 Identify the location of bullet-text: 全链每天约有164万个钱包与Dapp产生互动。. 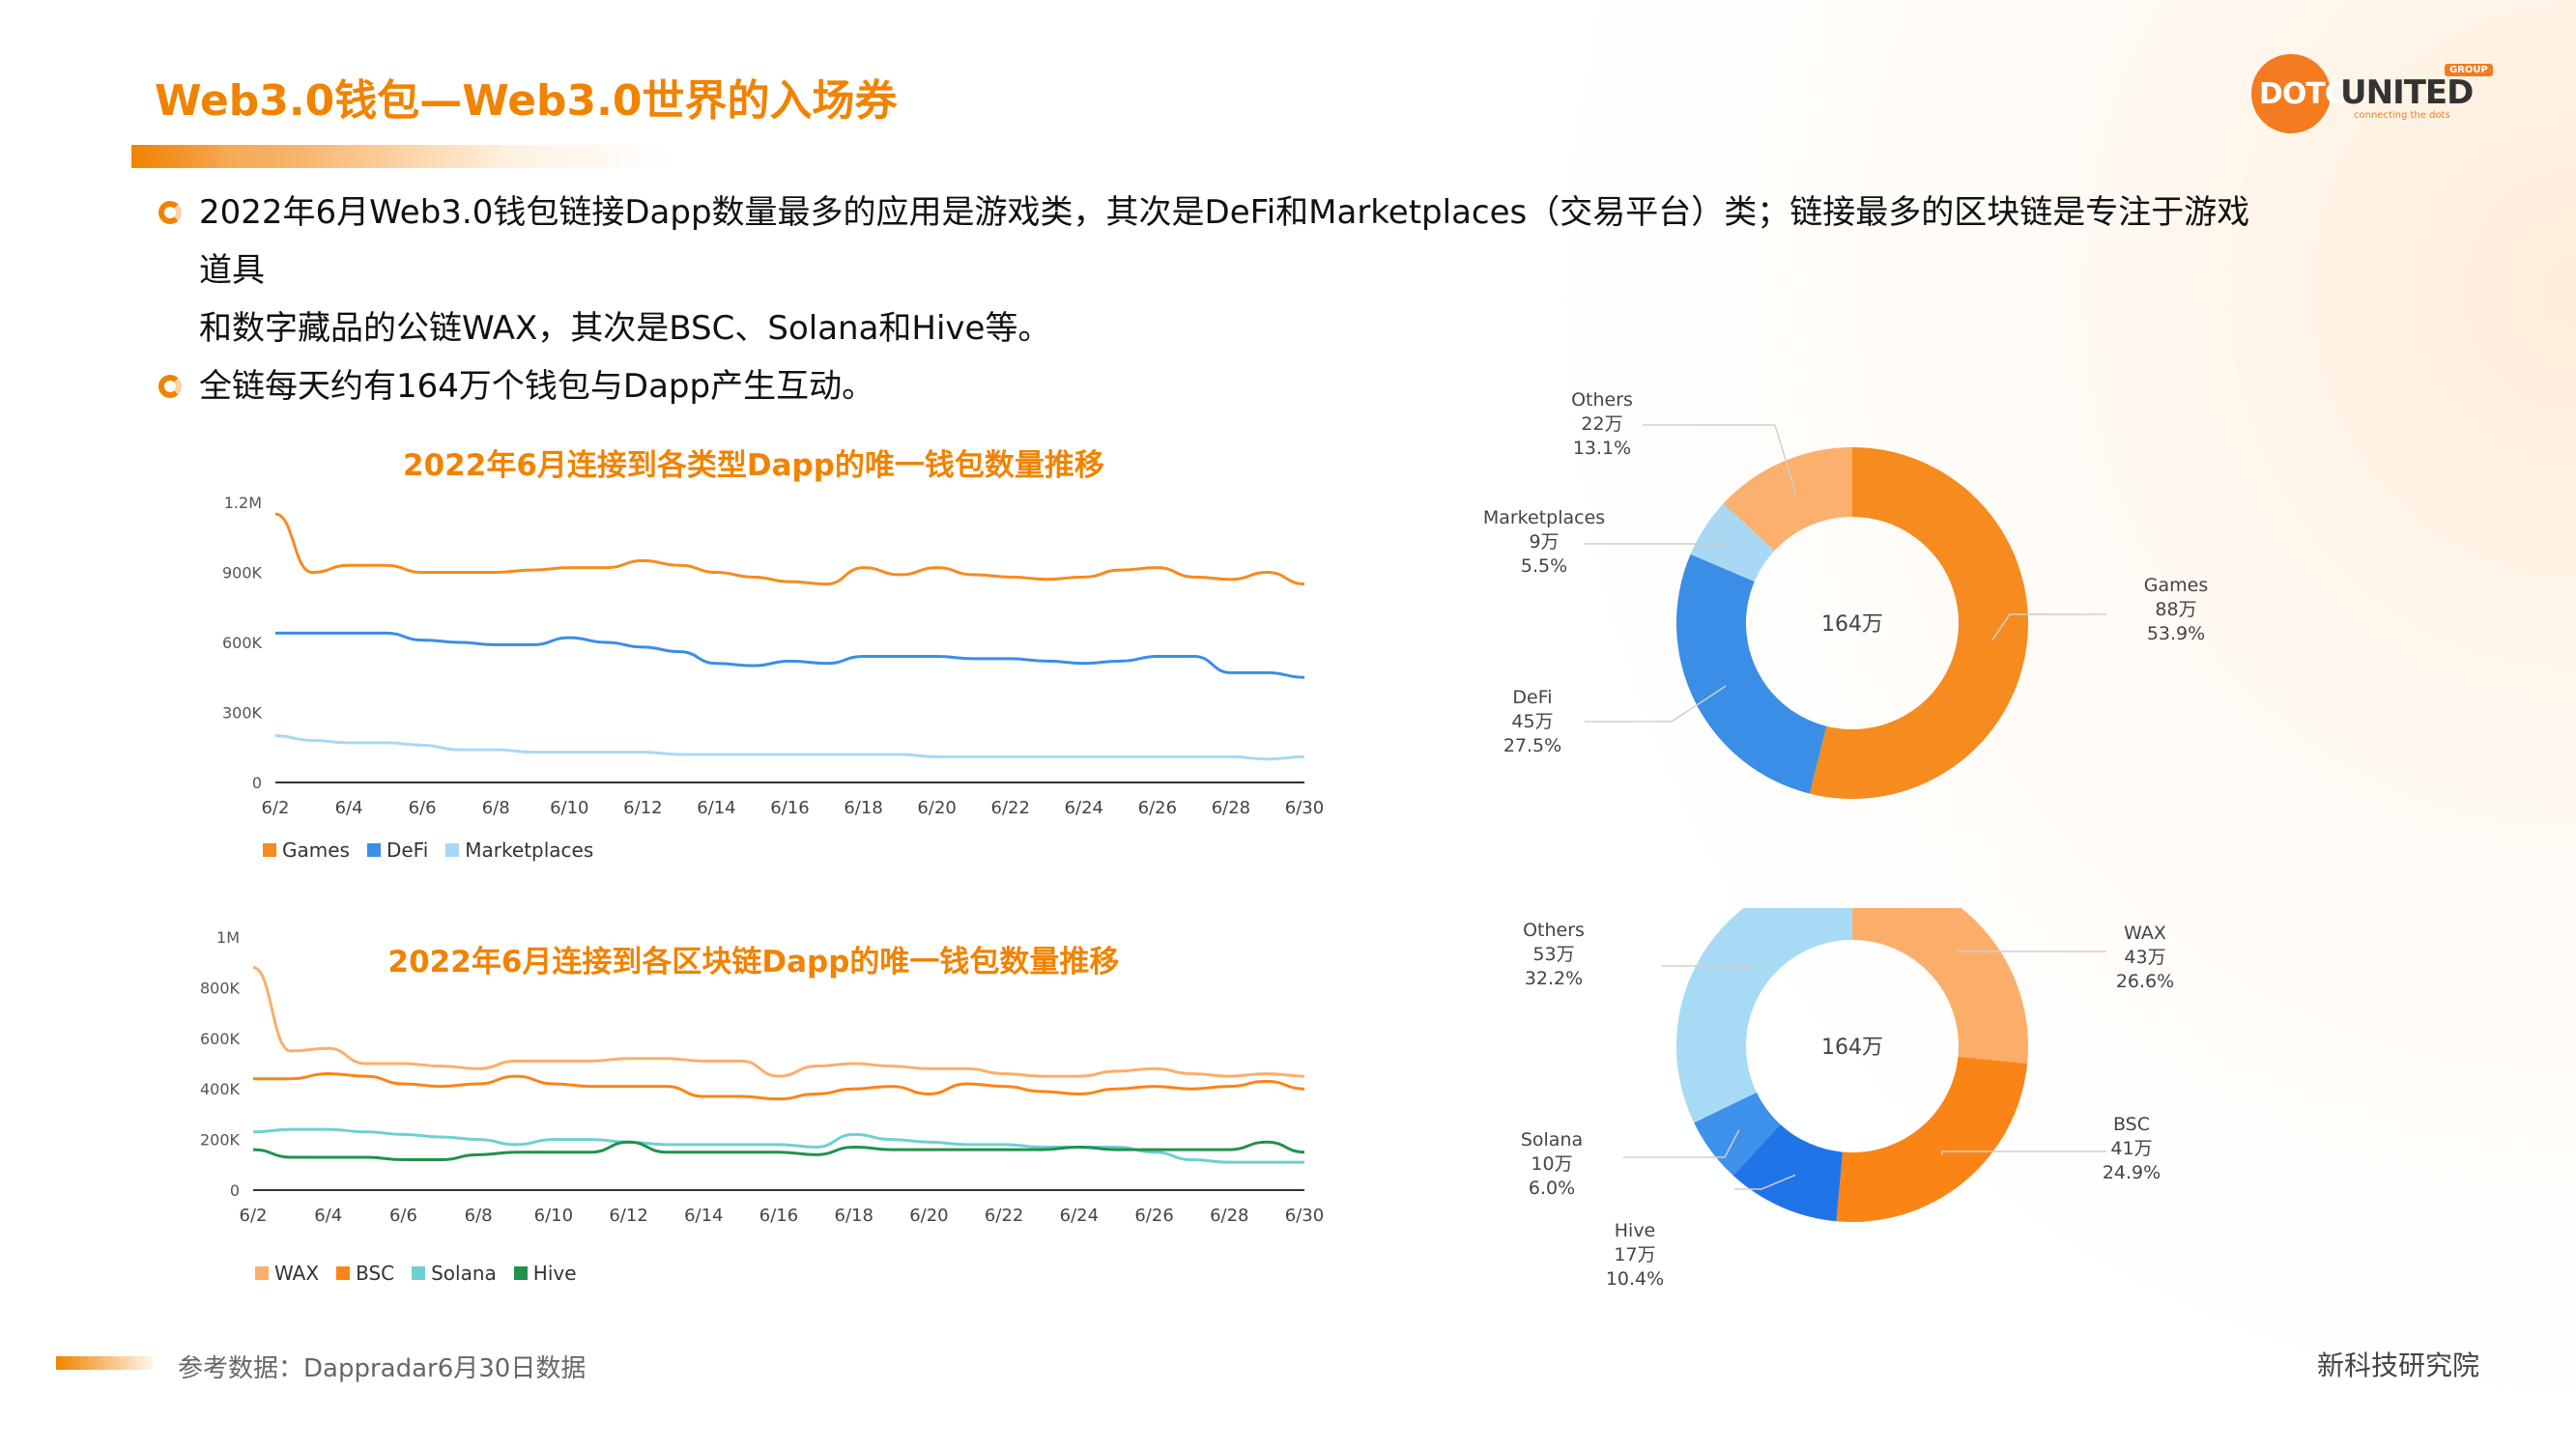
(537, 386).